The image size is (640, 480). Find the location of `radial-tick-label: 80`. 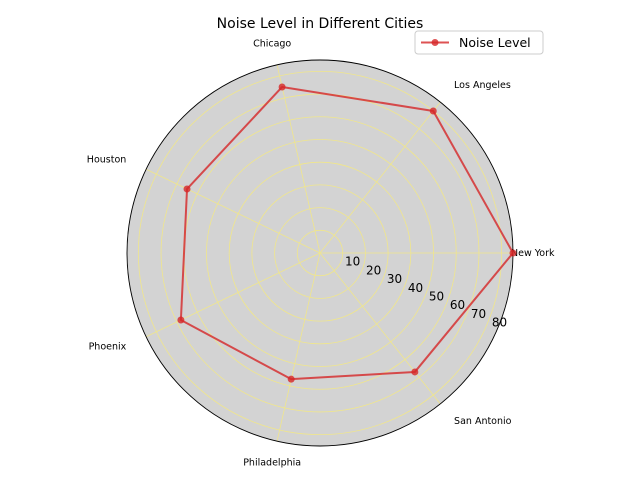

radial-tick-label: 80 is located at coordinates (499, 323).